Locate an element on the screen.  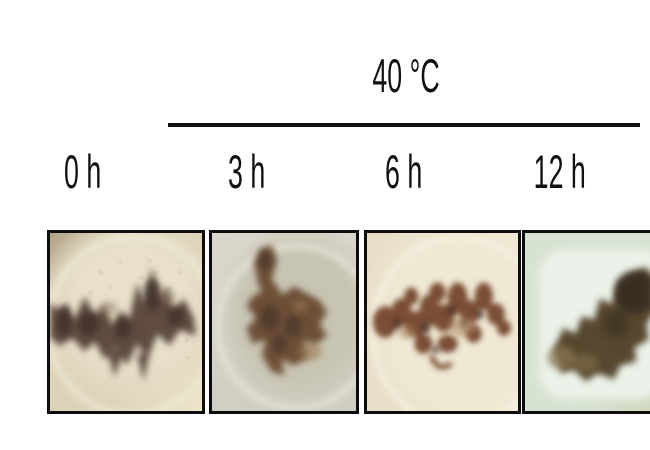
condensation-speckles is located at coordinates (139, 309).